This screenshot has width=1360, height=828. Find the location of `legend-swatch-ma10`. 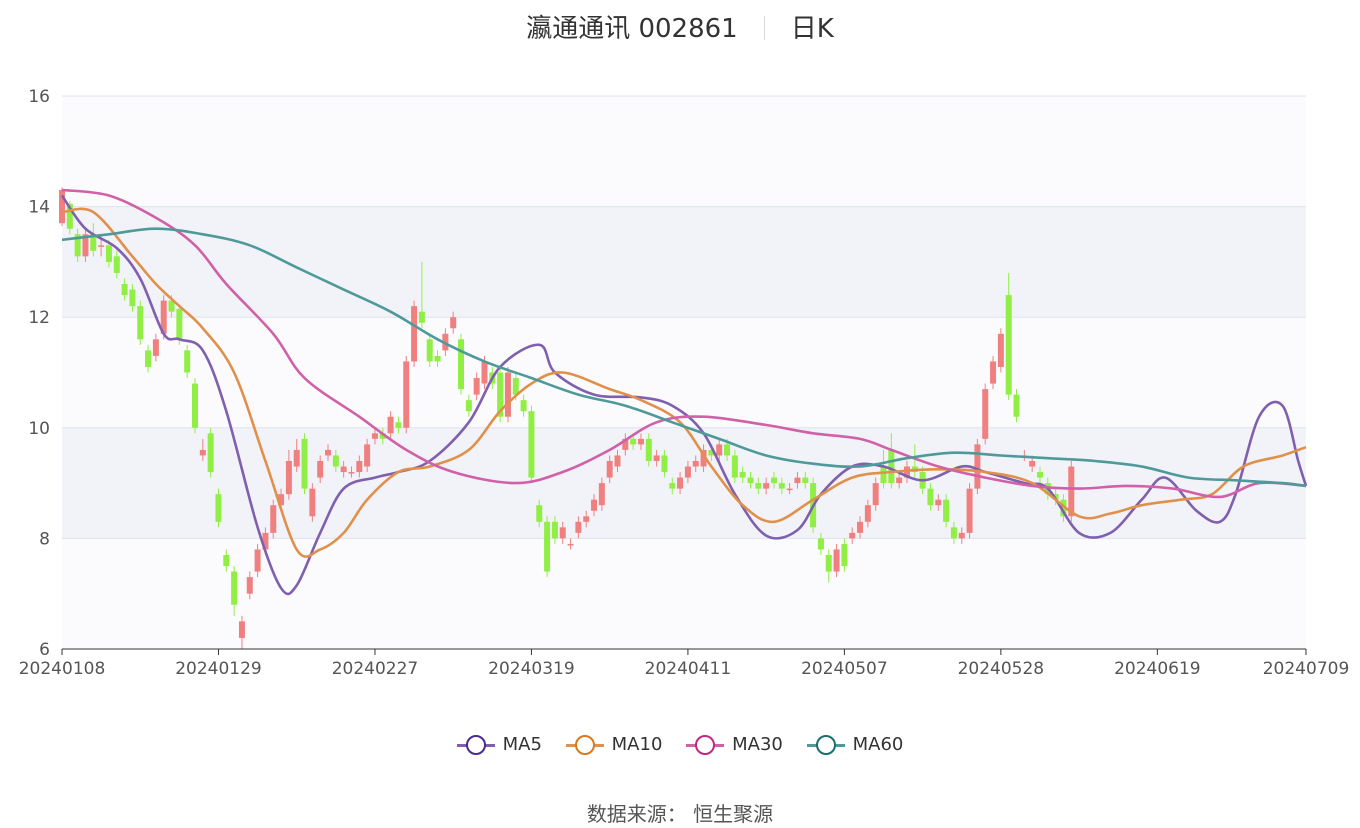

legend-swatch-ma10 is located at coordinates (584, 744).